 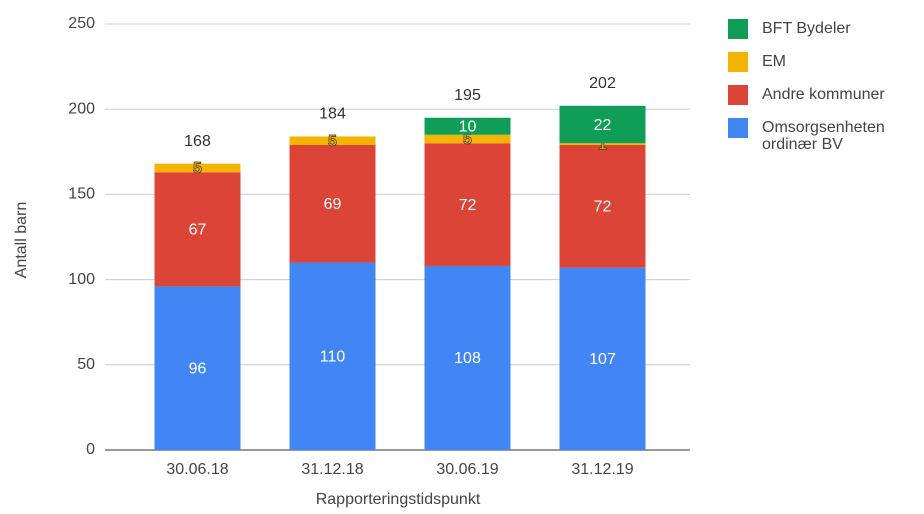 I want to click on legend-item: Omsorgsenheten ordinær BV, so click(x=826, y=135).